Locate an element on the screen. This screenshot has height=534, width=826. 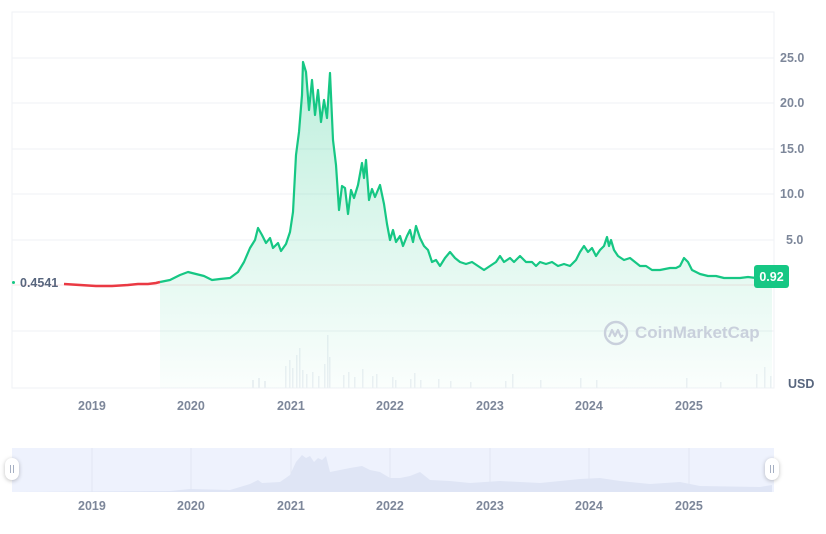
x-tick: 2024 is located at coordinates (589, 406).